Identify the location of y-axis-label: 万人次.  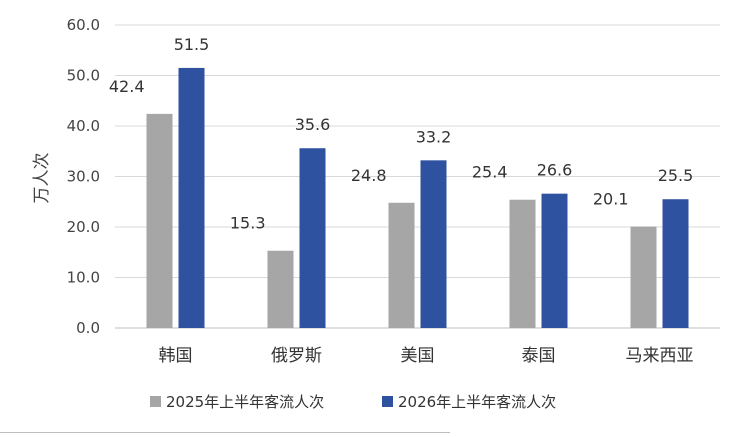
(42, 178).